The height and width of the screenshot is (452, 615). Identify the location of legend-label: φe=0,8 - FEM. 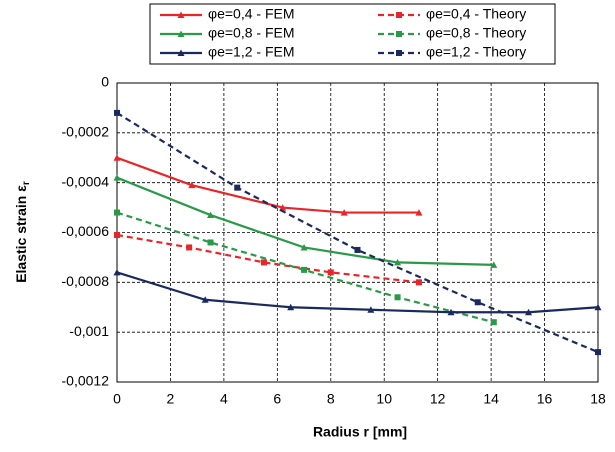
(251, 33).